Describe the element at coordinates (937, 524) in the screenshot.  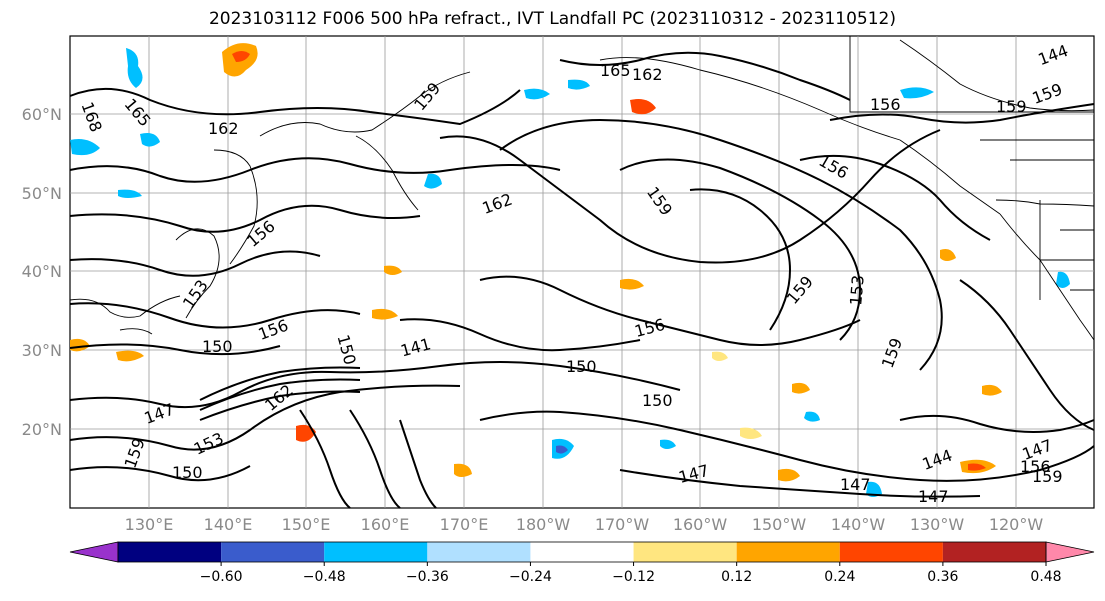
I see `lon-label: 130°W` at that location.